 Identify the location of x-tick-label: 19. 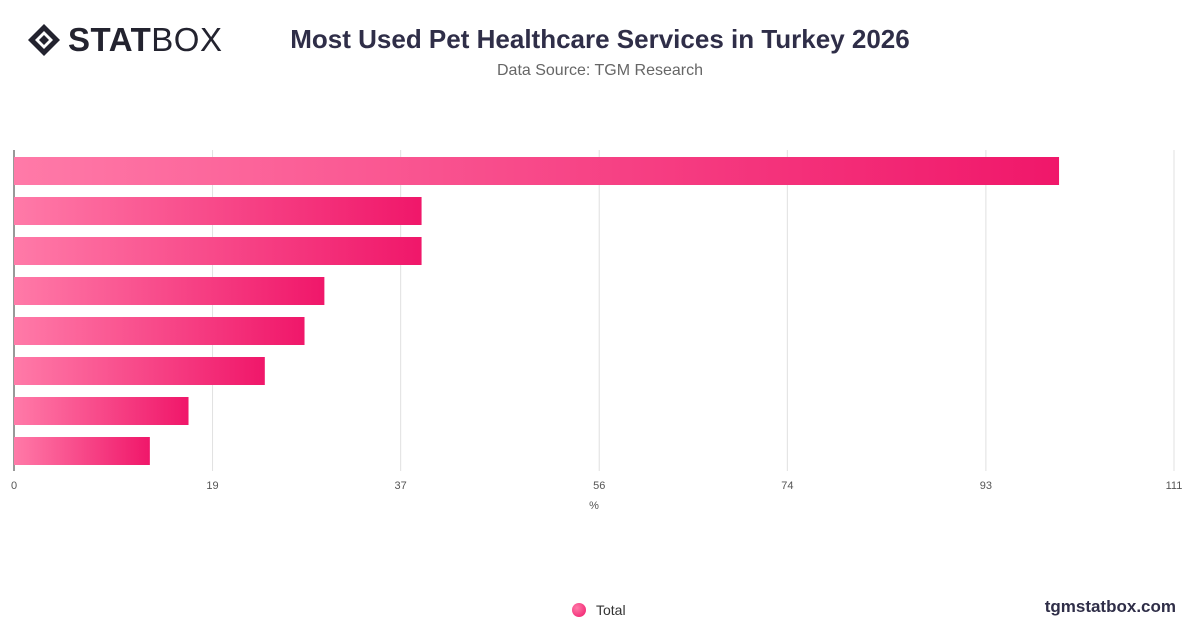
(212, 486).